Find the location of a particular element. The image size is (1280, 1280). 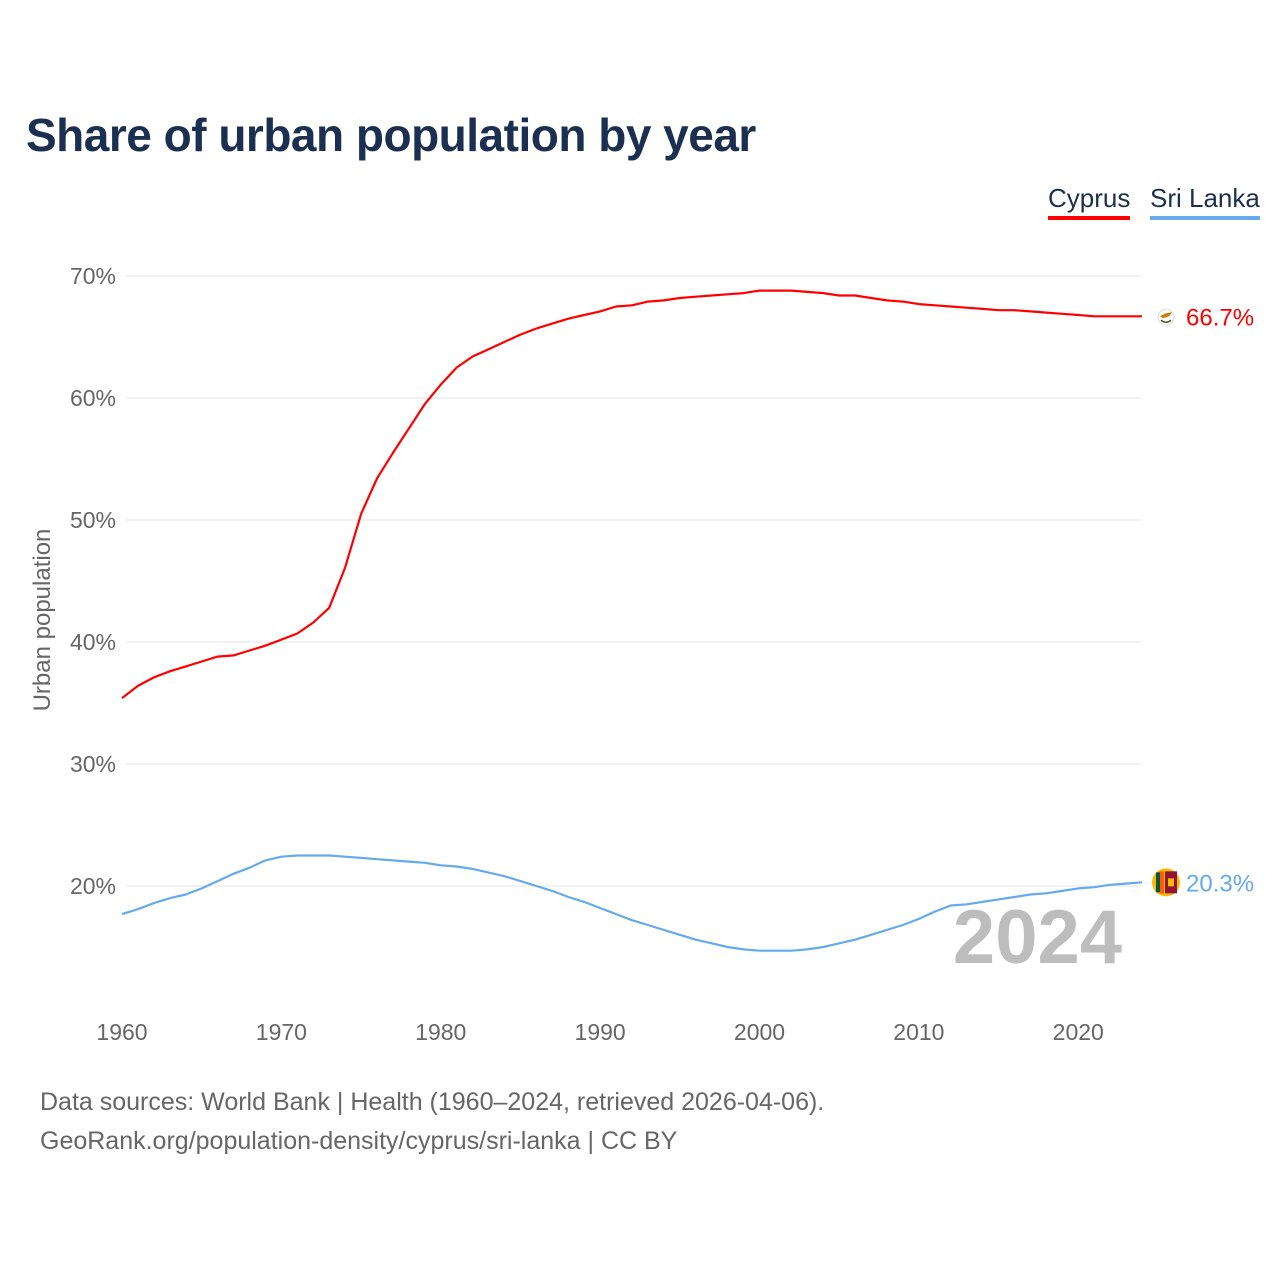

x-tick-label: 2000 is located at coordinates (759, 1032).